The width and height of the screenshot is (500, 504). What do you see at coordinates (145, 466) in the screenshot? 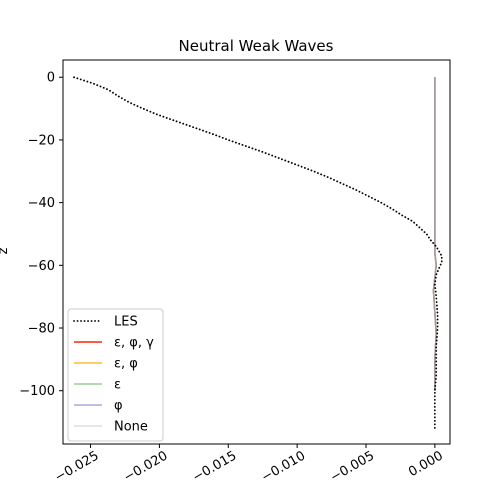
I see `x-tick-label: −0.020` at bounding box center [145, 466].